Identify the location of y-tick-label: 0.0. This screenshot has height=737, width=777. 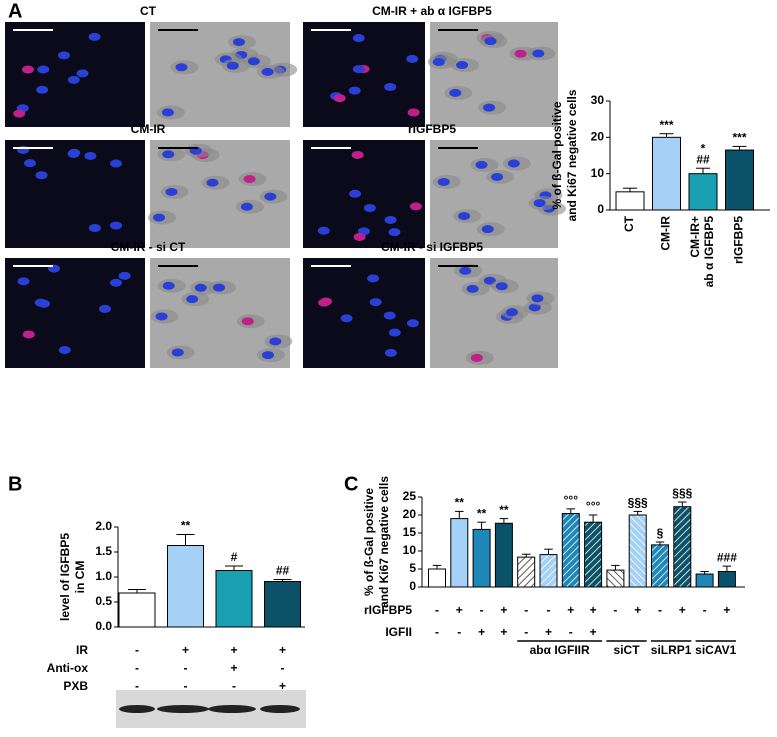
(103, 626).